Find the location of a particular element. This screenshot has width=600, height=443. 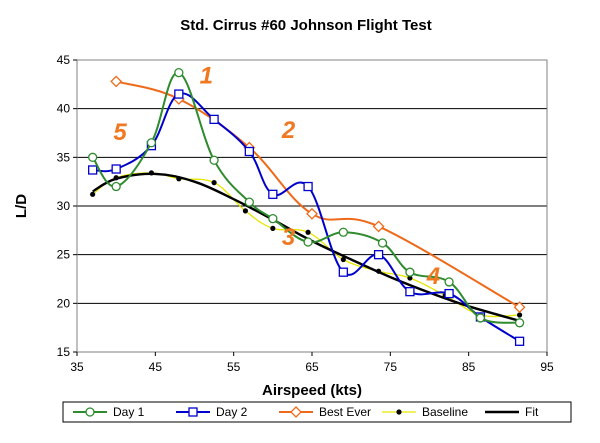

annotation-label: 2 is located at coordinates (288, 130).